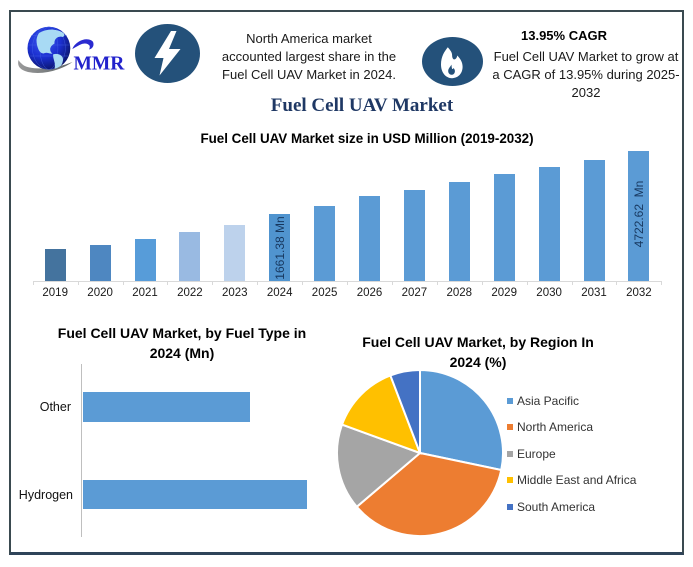  What do you see at coordinates (100, 64) in the screenshot?
I see `svg-text: MMR` at bounding box center [100, 64].